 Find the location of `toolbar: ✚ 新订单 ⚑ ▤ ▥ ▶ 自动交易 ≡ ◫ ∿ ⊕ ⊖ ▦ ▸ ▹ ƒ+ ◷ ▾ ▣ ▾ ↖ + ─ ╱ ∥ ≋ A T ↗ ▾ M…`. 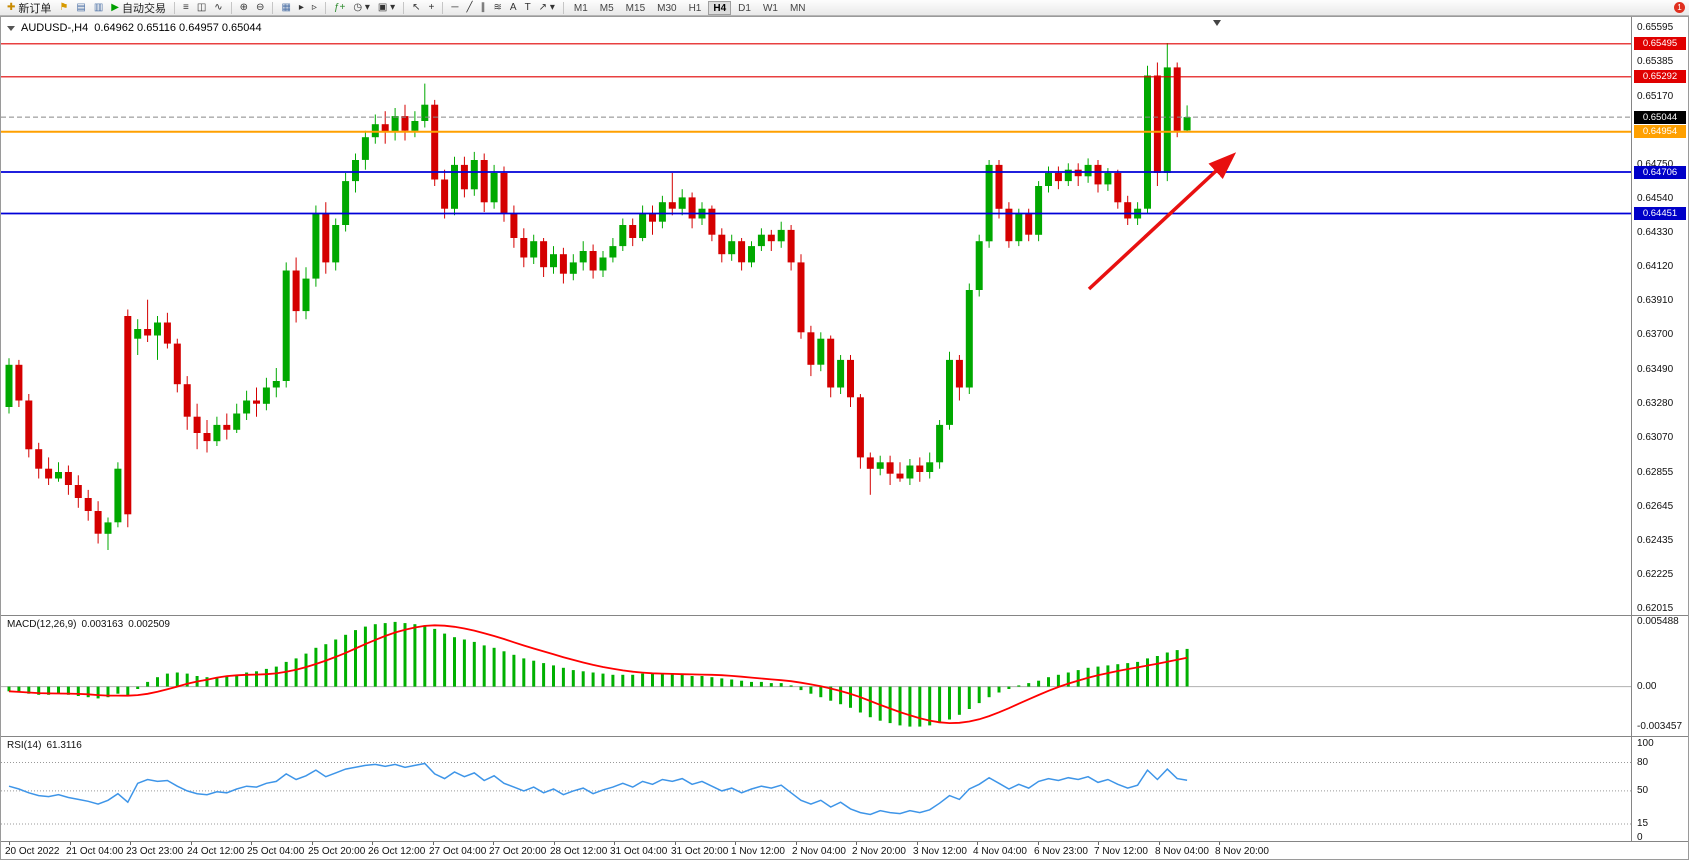

toolbar: ✚ 新订单 ⚑ ▤ ▥ ▶ 自动交易 ≡ ◫ ∿ ⊕ ⊖ ▦ ▸ ▹ ƒ+ ◷ ▾ ▣ ▾ ↖ + ─ ╱ ∥ ≋ A T ↗ ▾ M… is located at coordinates (844, 8).